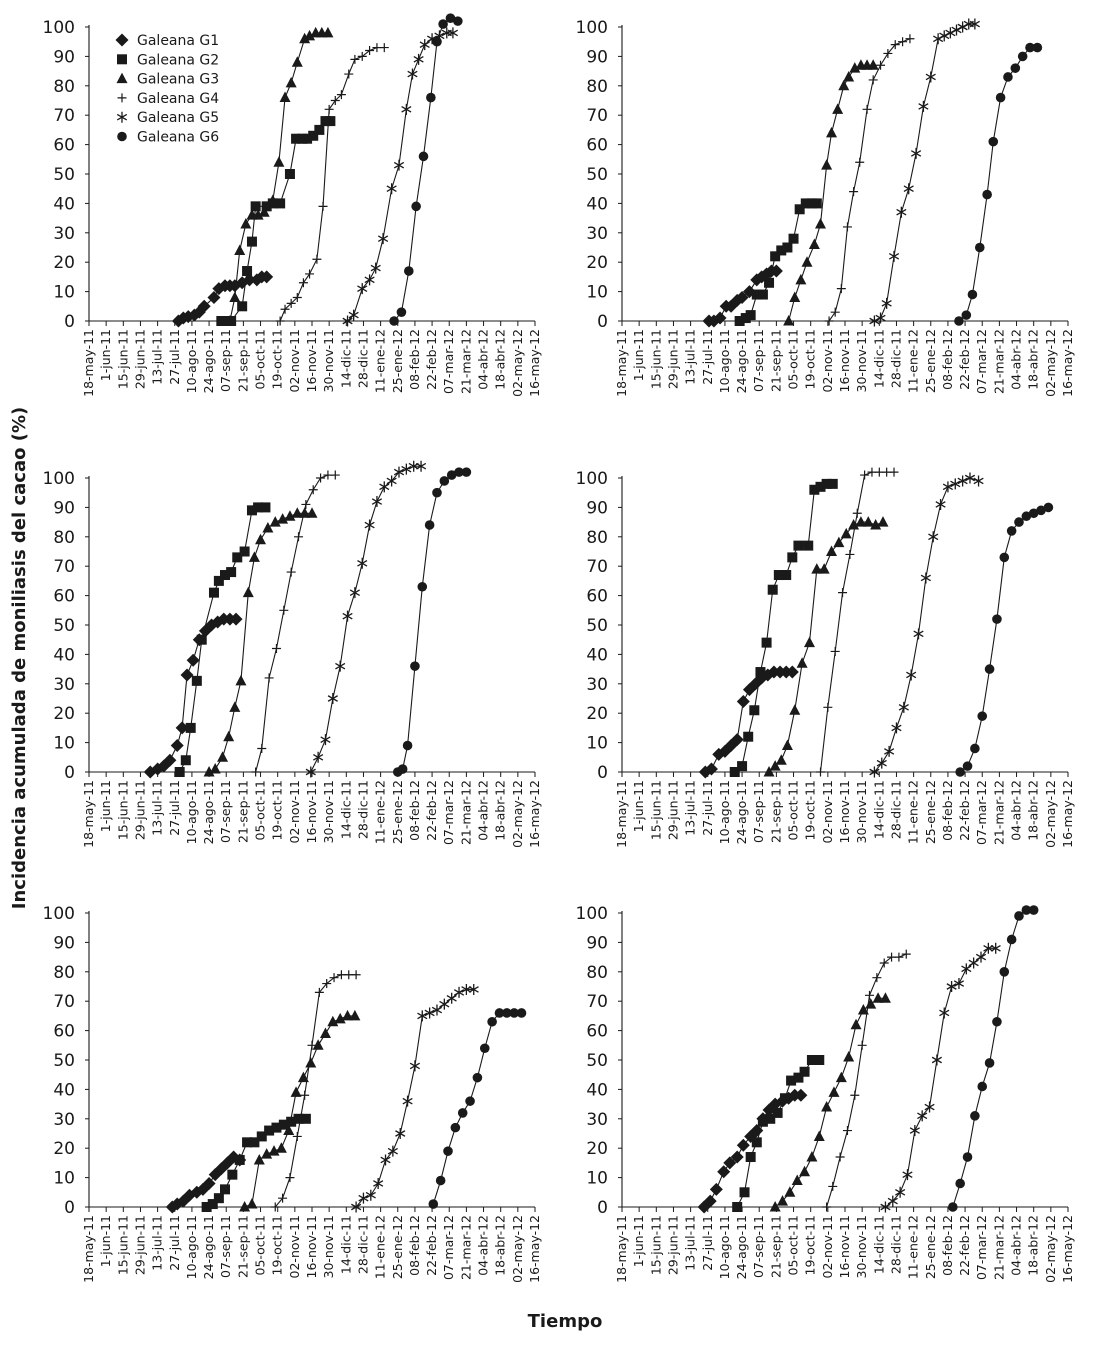 The image size is (1104, 1347). What do you see at coordinates (168, 99) in the screenshot?
I see `legend-entry-galeana-g4: Galeana G4` at bounding box center [168, 99].